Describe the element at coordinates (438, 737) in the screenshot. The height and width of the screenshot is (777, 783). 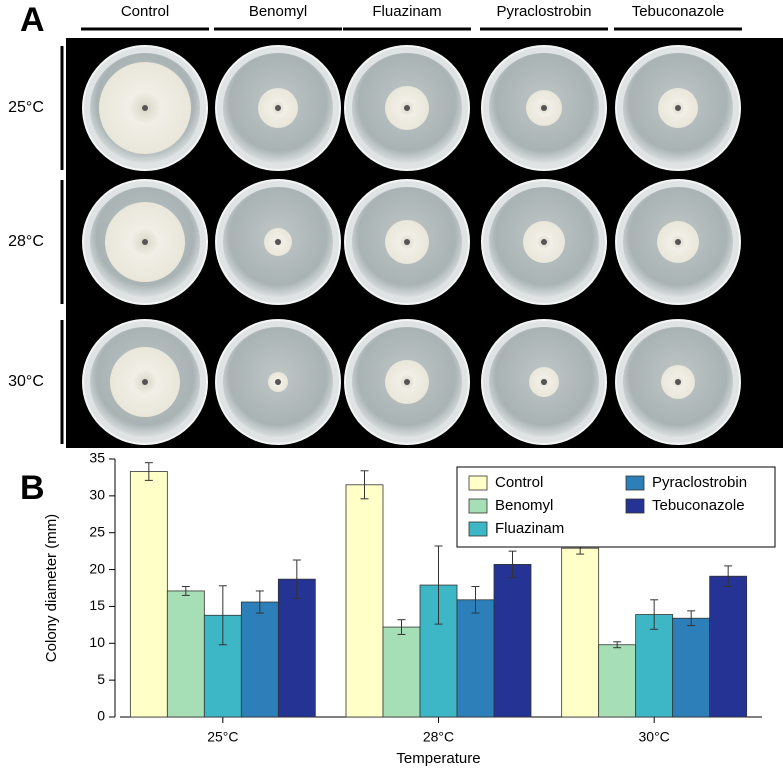
I see `x-tick-label: 28°C` at that location.